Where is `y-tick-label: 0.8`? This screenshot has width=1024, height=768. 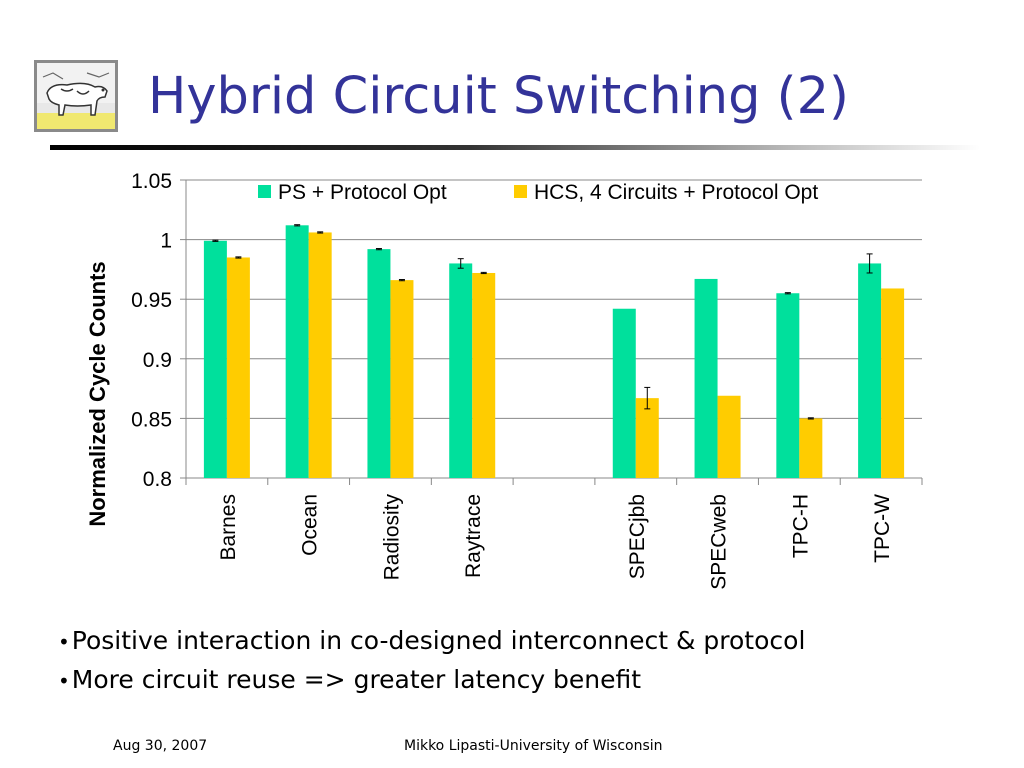 y-tick-label: 0.8 is located at coordinates (157, 479).